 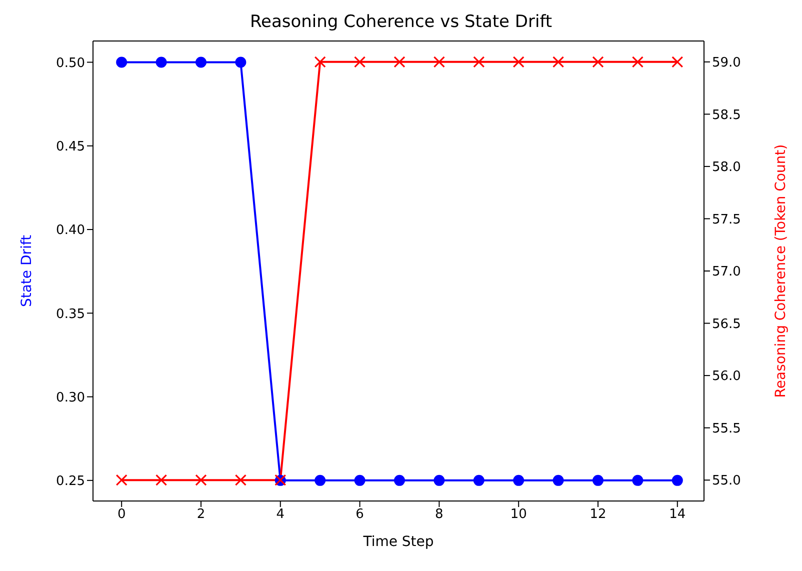 What do you see at coordinates (26, 271) in the screenshot?
I see `y-axis-title: State Drift` at bounding box center [26, 271].